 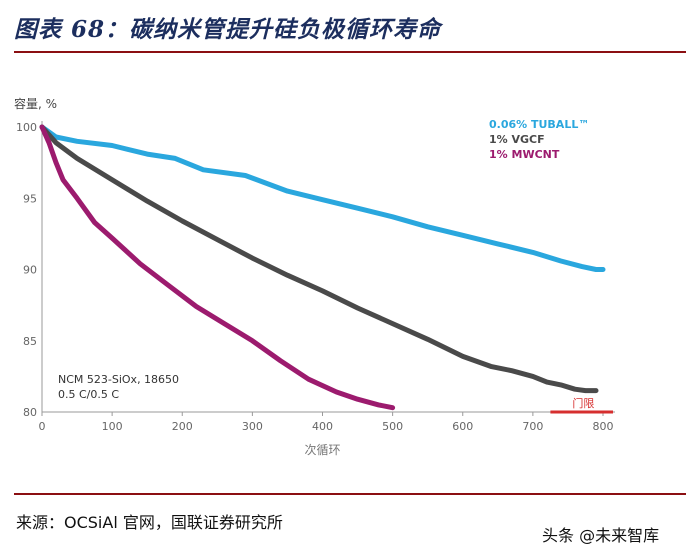 I want to click on top-divider, so click(x=350, y=52).